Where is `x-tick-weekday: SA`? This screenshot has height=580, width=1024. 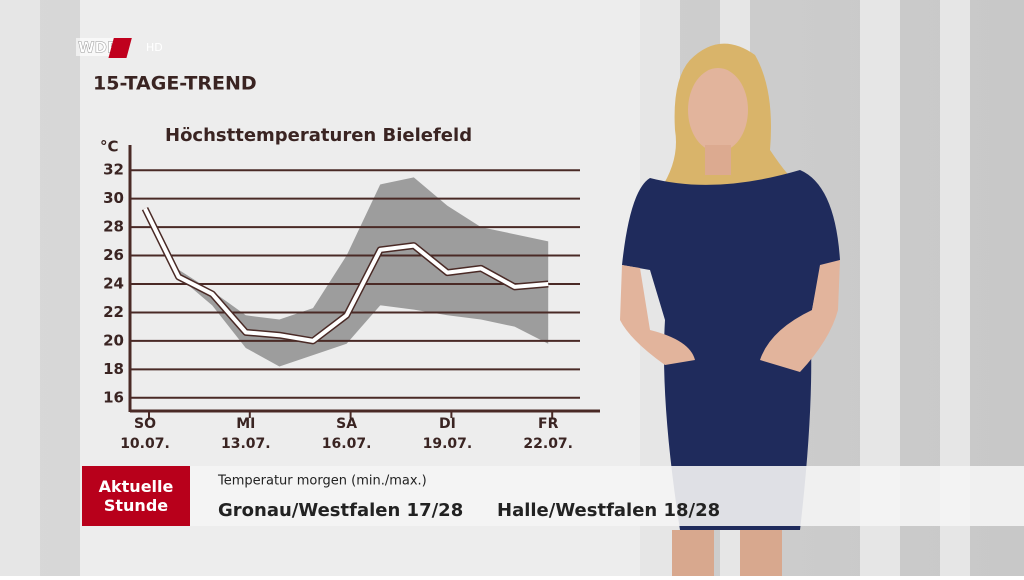
x-tick-weekday: SA is located at coordinates (346, 424).